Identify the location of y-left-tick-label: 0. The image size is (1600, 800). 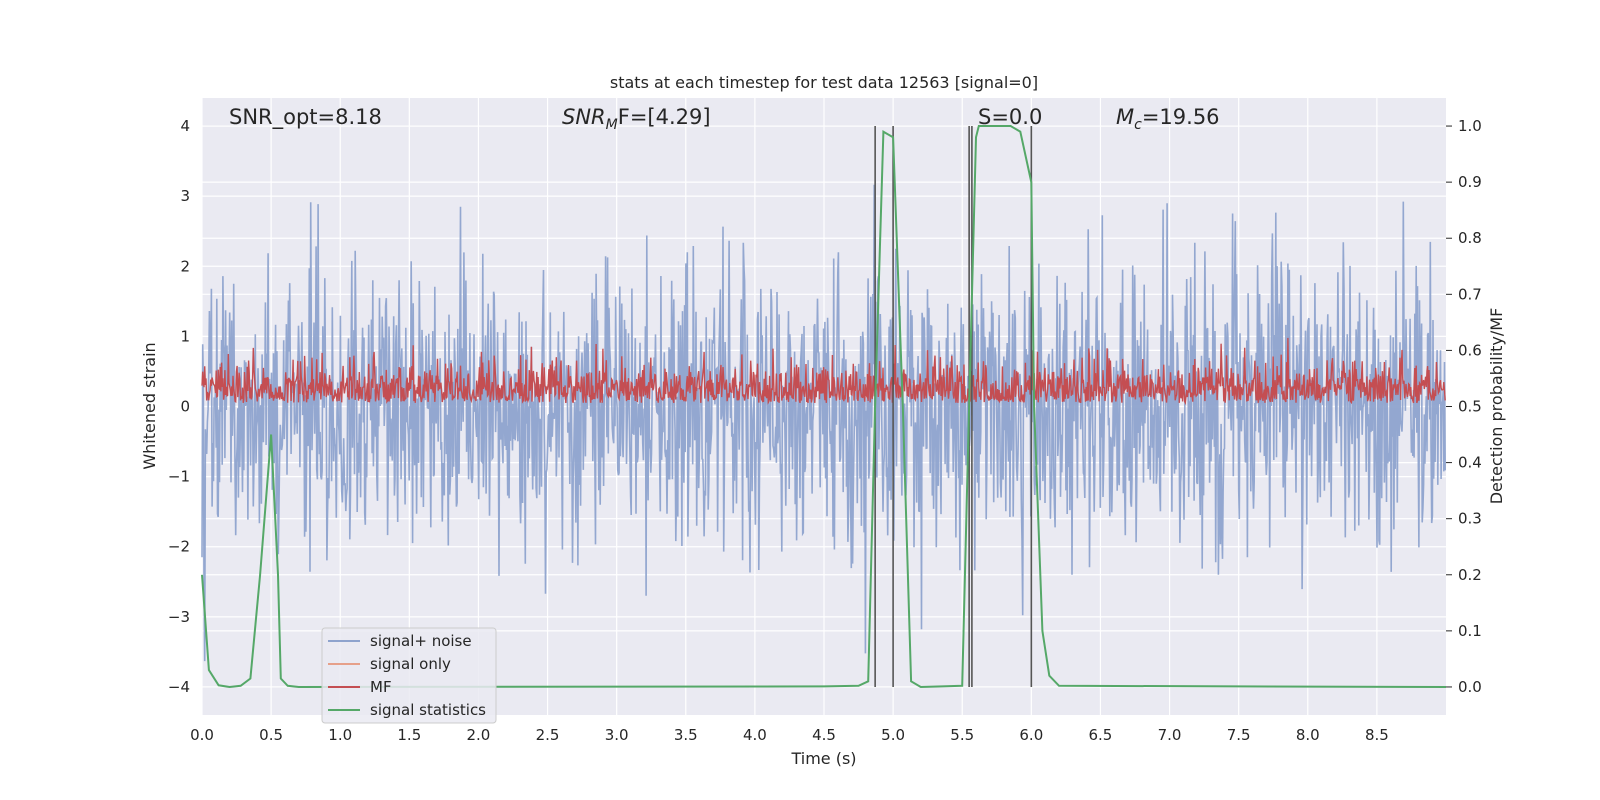
(185, 407).